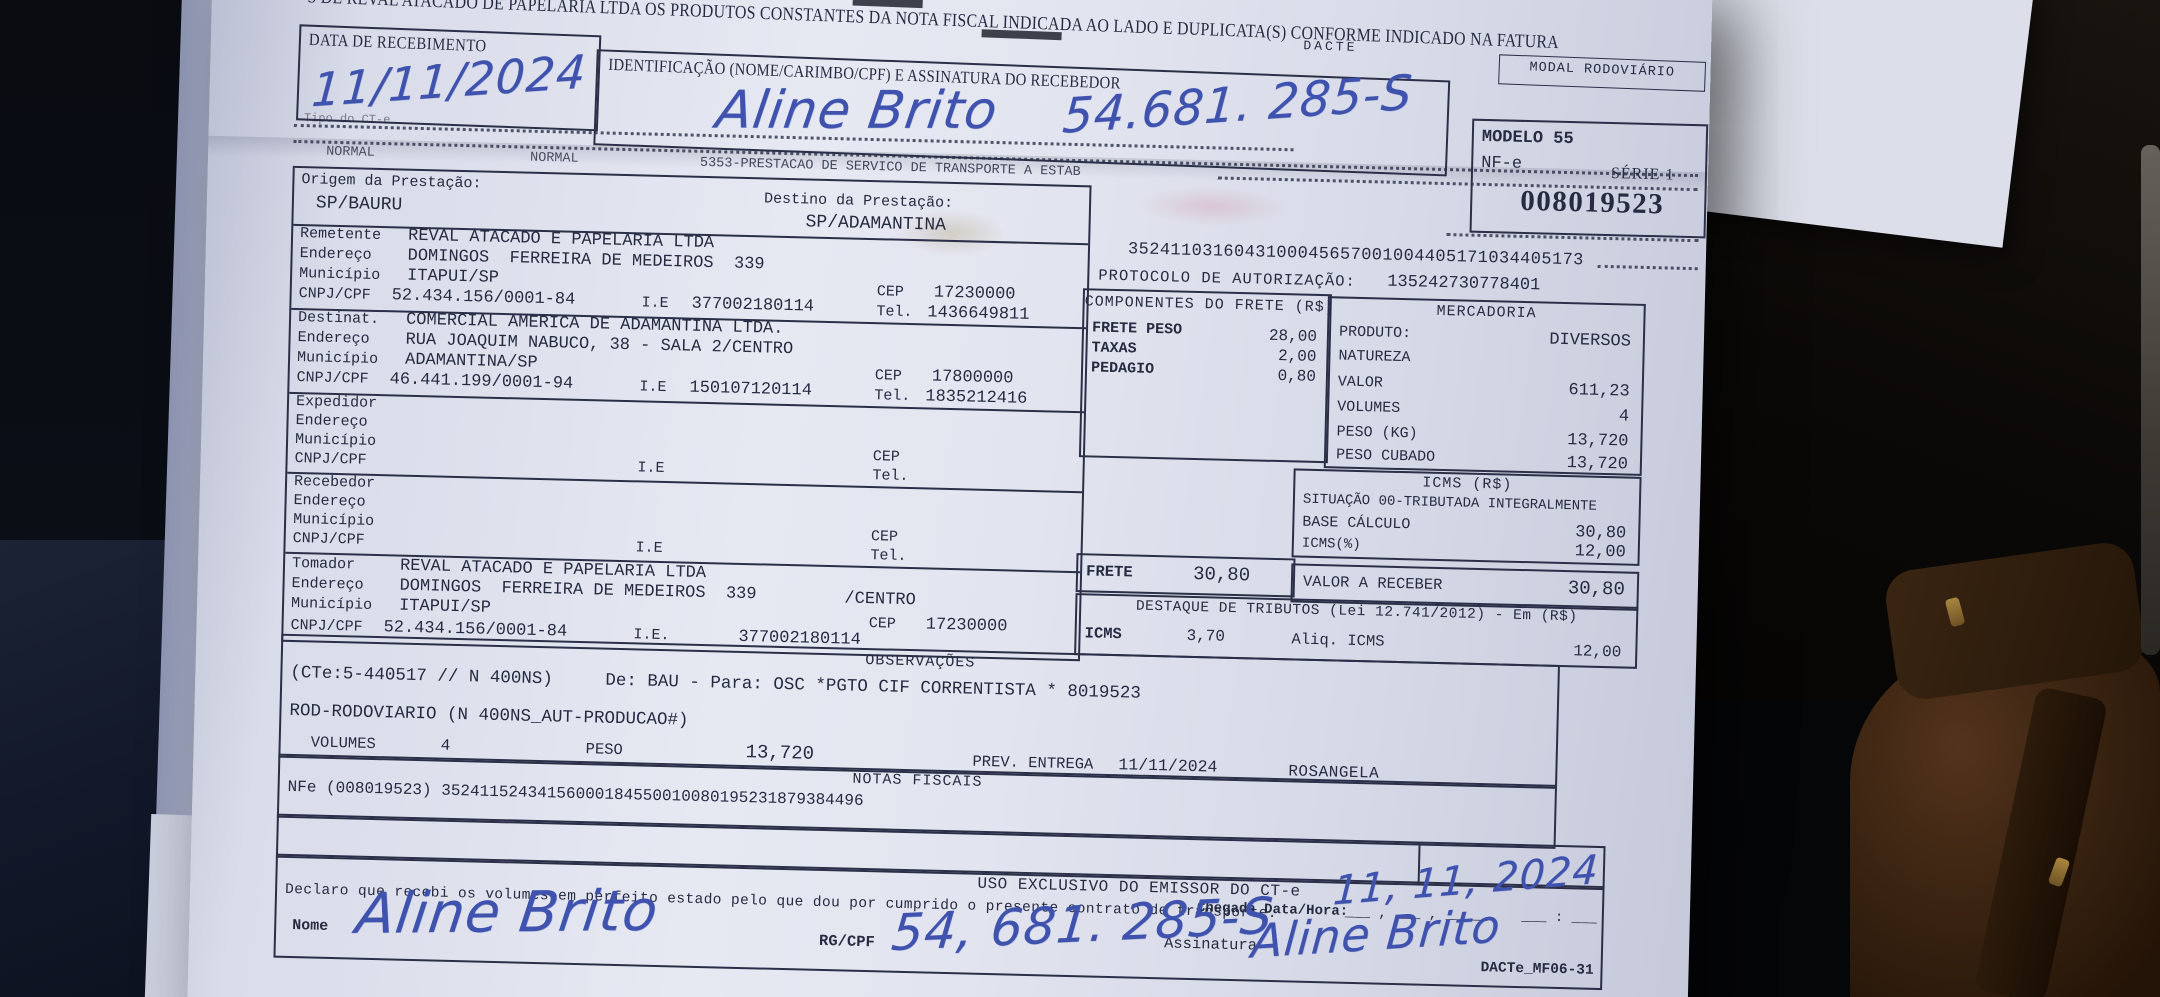 This screenshot has height=997, width=2160. What do you see at coordinates (1114, 348) in the screenshot?
I see `freight-row-label: TAXAS` at bounding box center [1114, 348].